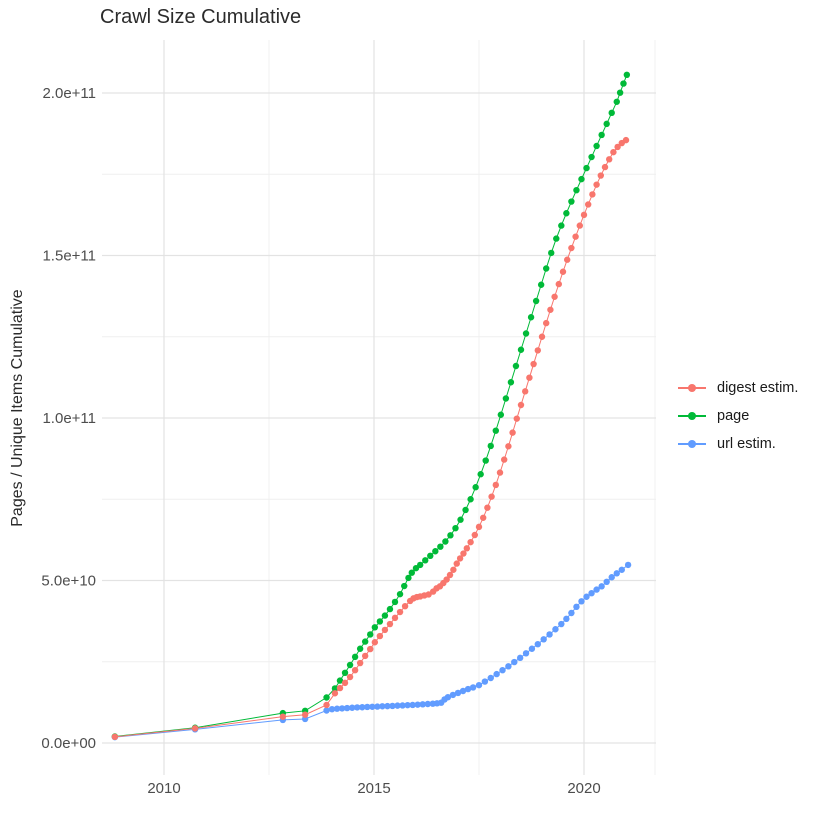 Image resolution: width=826 pixels, height=827 pixels. What do you see at coordinates (68, 743) in the screenshot?
I see `y-tick-label: 0.0e+00` at bounding box center [68, 743].